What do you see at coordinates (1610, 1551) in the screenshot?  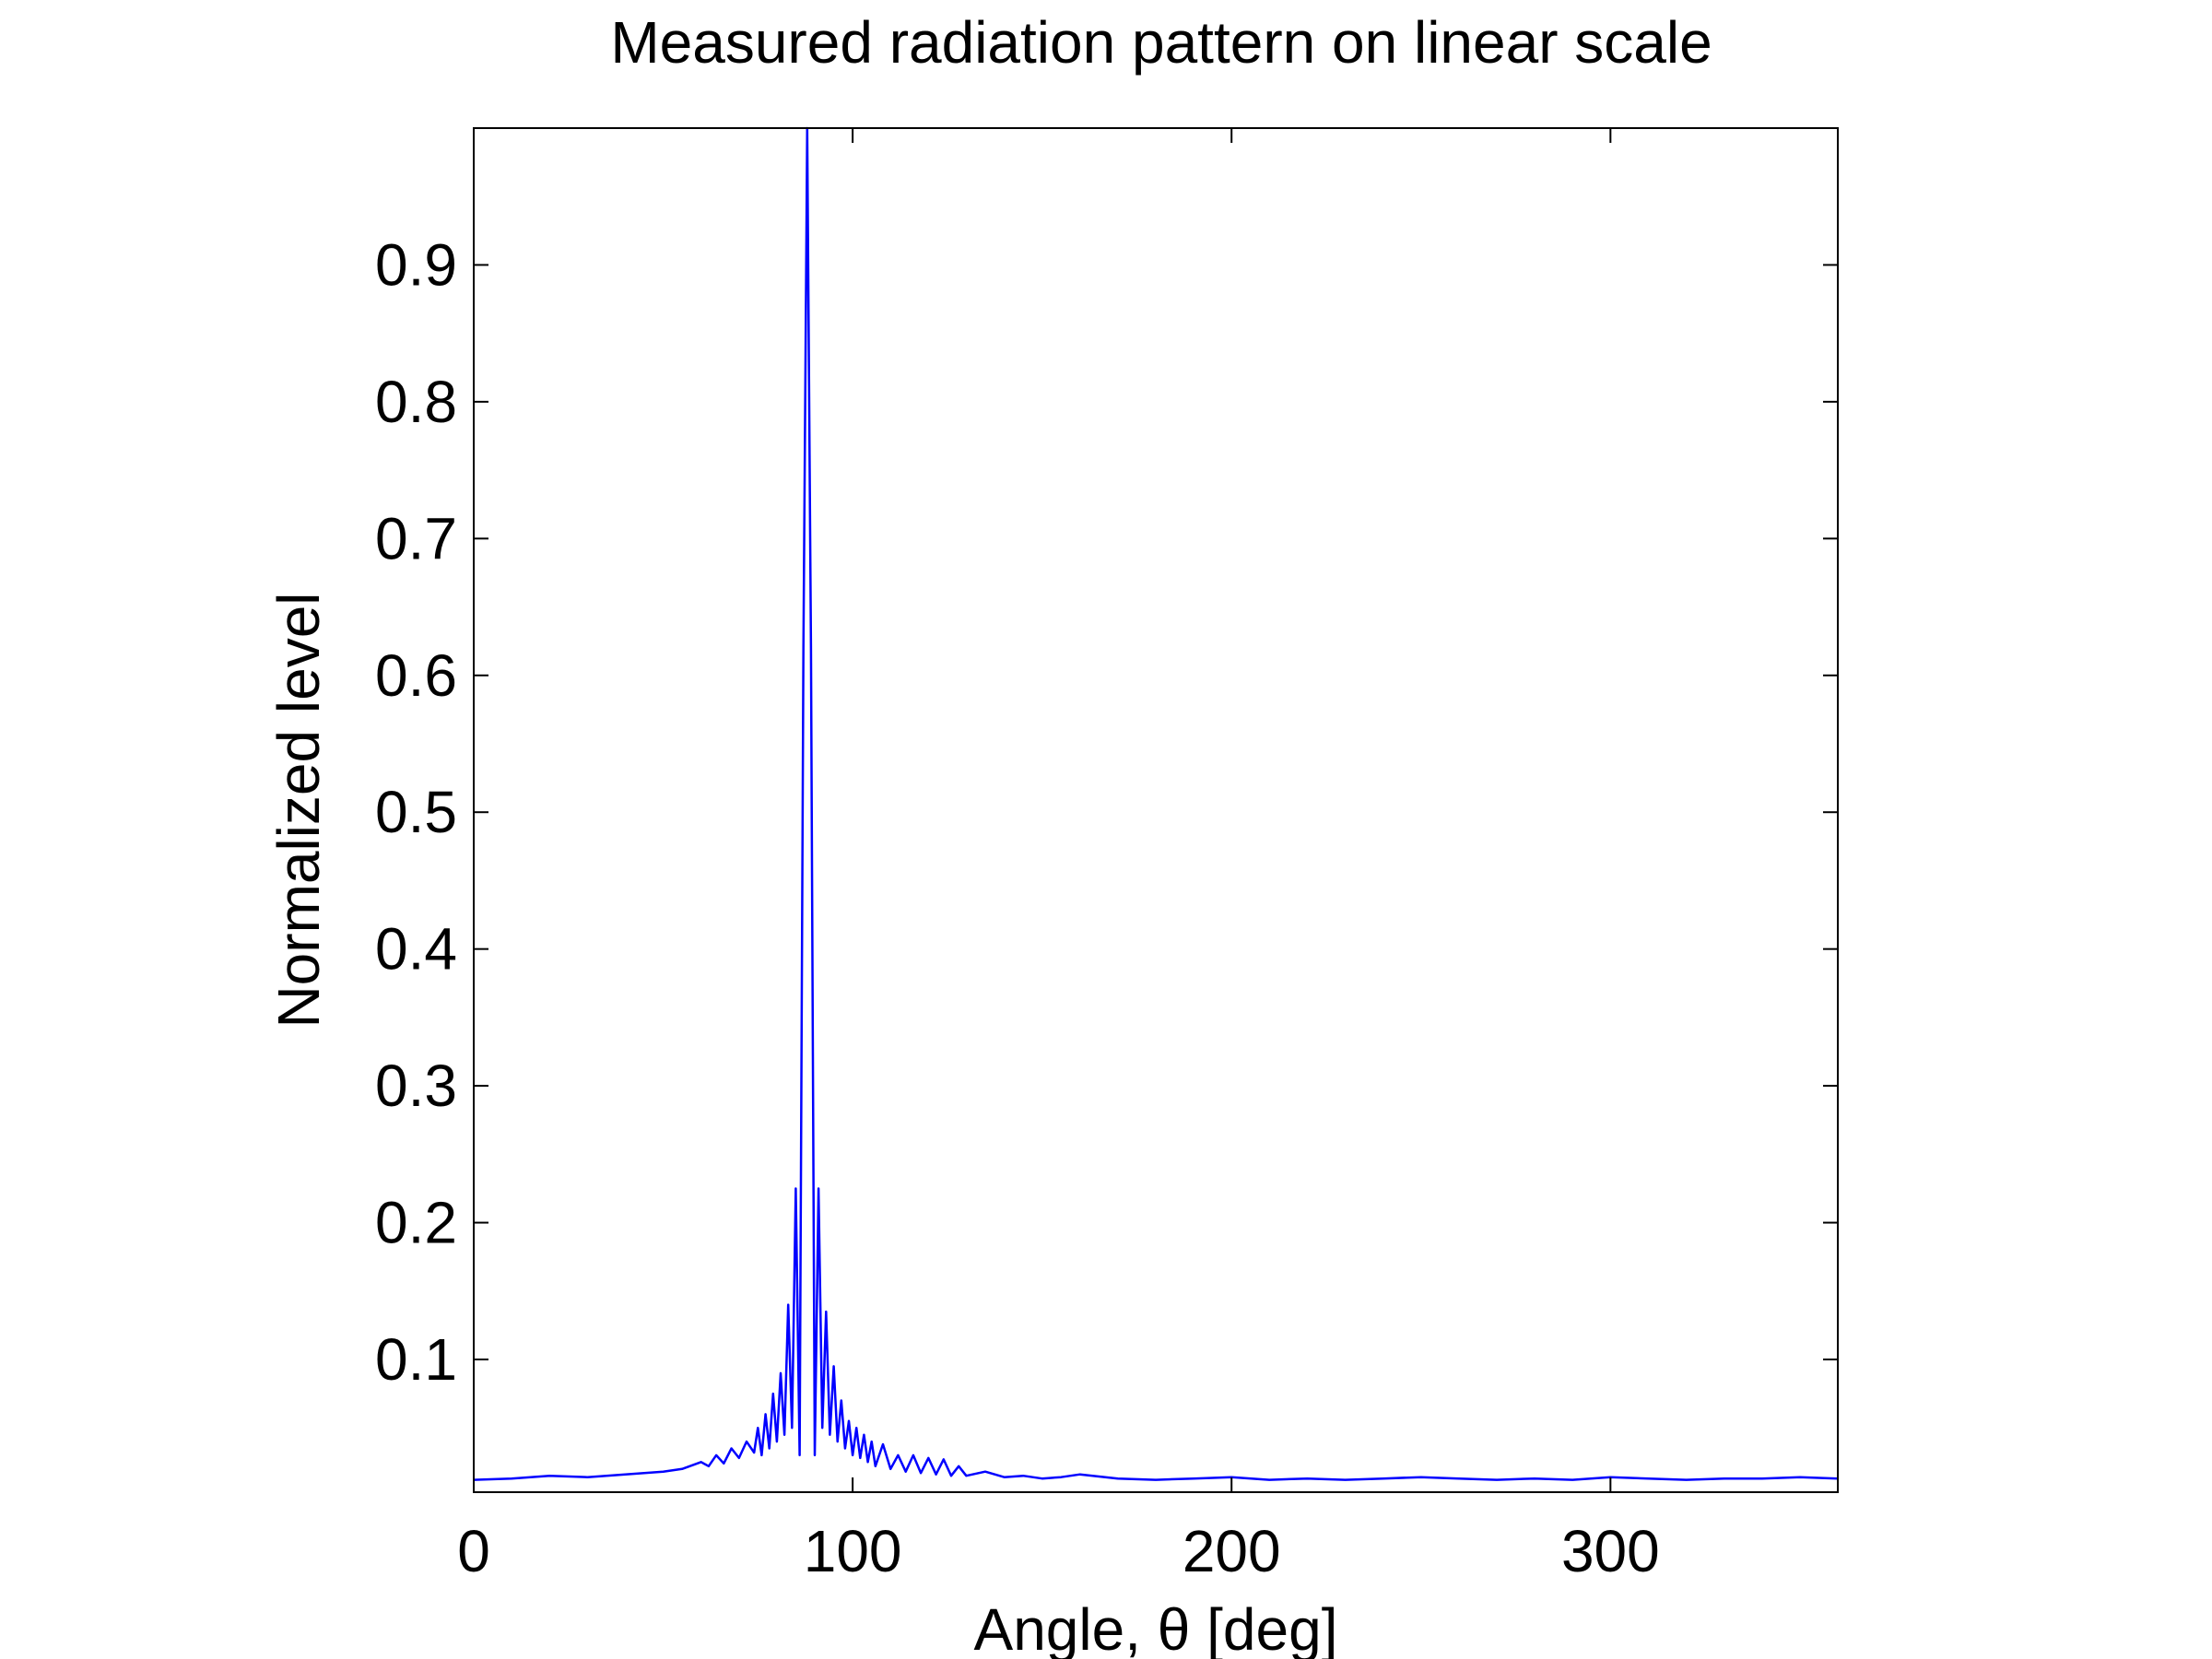 I see `x-tick-label: 300` at bounding box center [1610, 1551].